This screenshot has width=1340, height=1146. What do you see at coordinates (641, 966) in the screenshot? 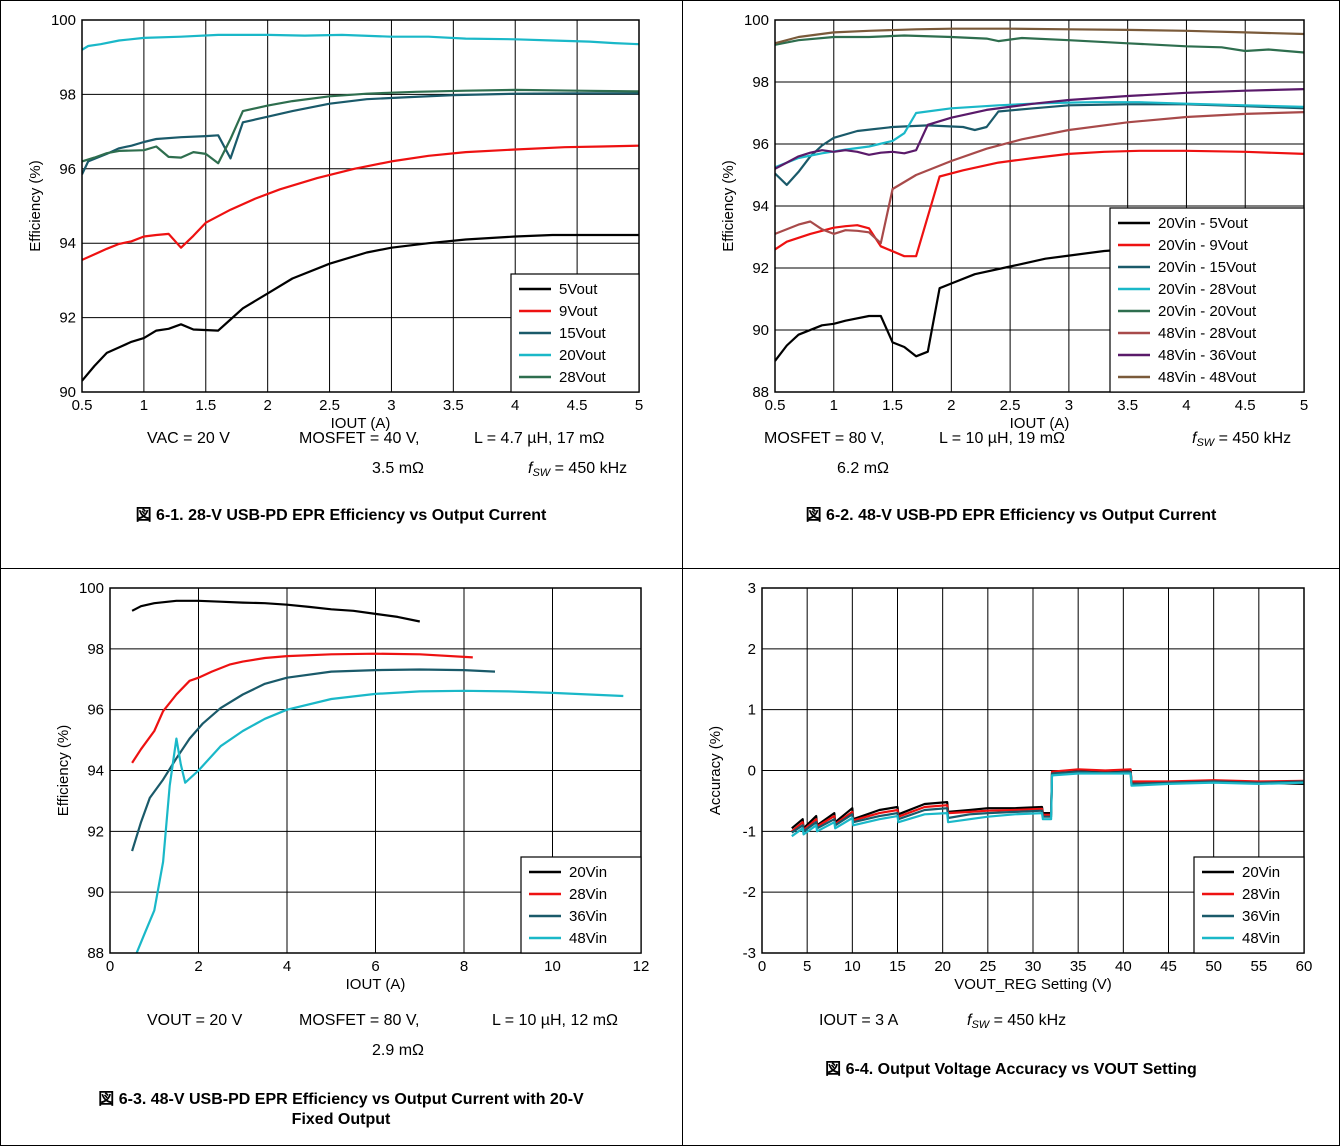
I see `x-tick-label: 12` at bounding box center [641, 966].